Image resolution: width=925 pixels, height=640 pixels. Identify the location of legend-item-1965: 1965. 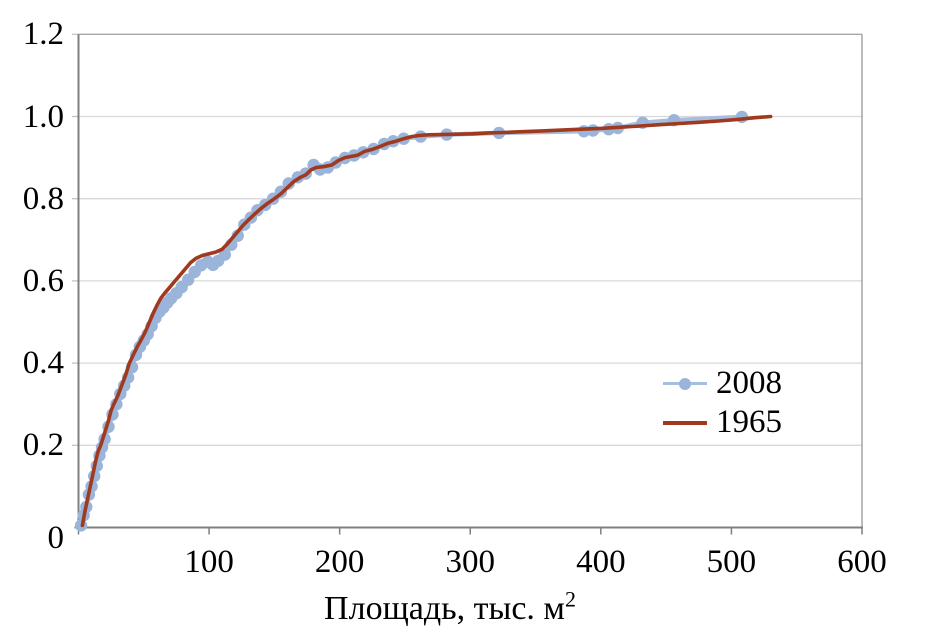
(722, 422).